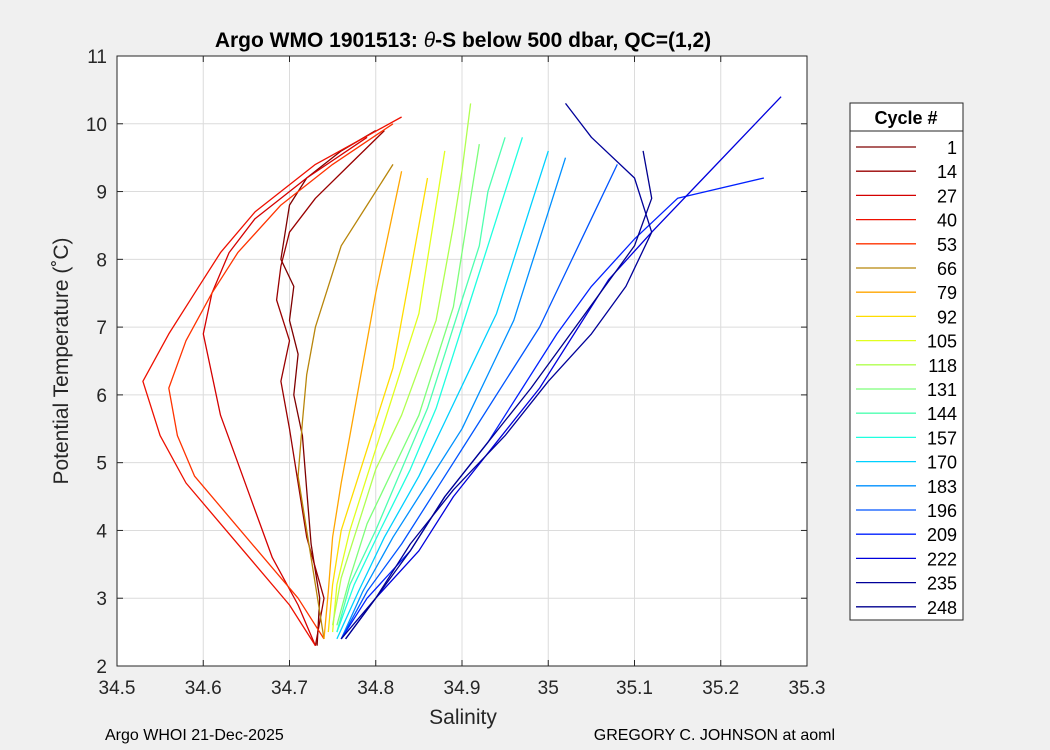  Describe the element at coordinates (942, 342) in the screenshot. I see `legend-entry-label: 105` at that location.